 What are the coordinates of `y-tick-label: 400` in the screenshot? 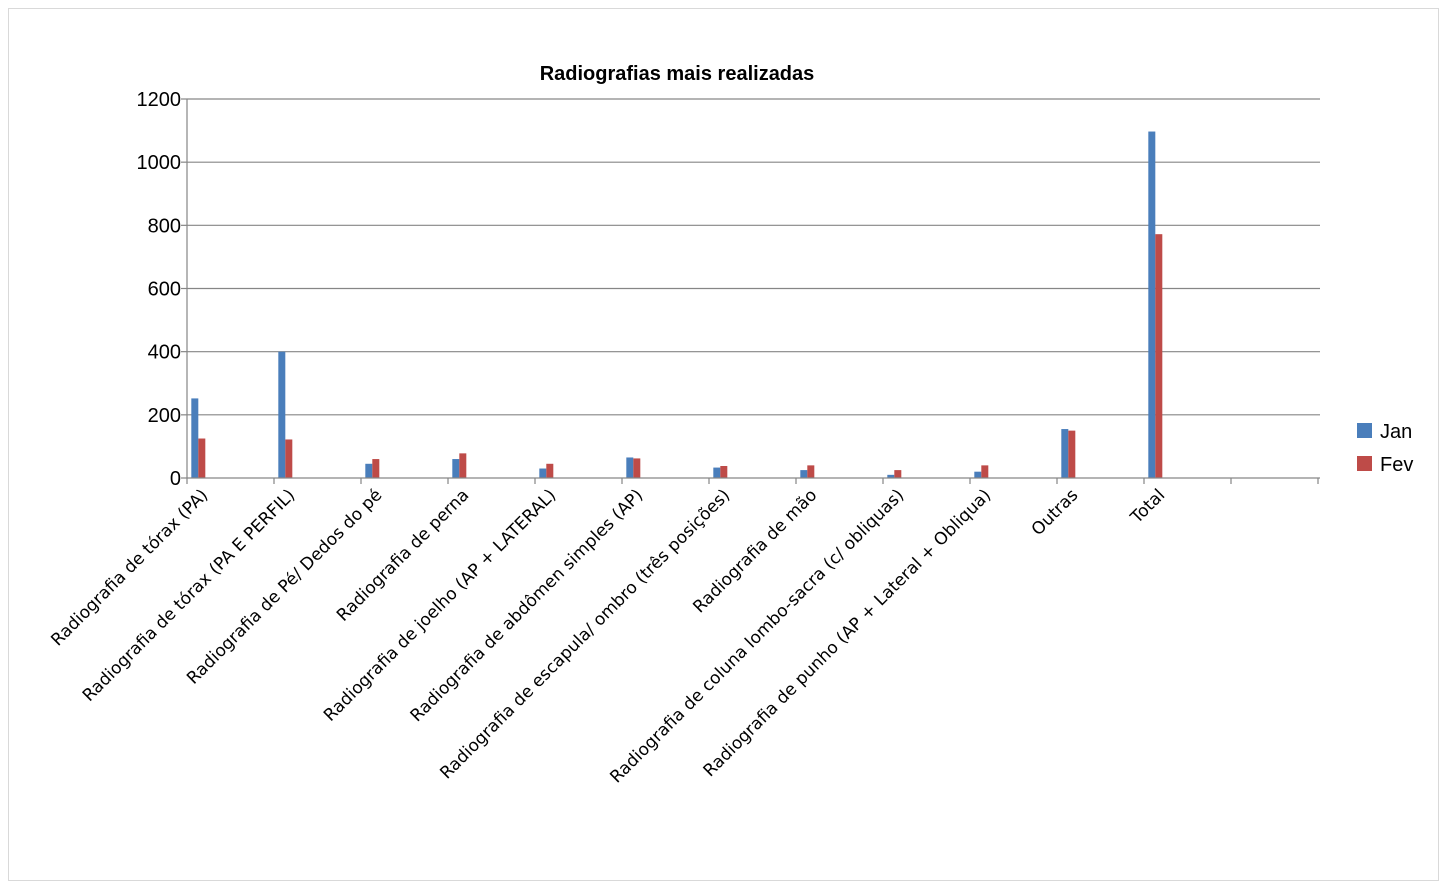 It's located at (164, 353).